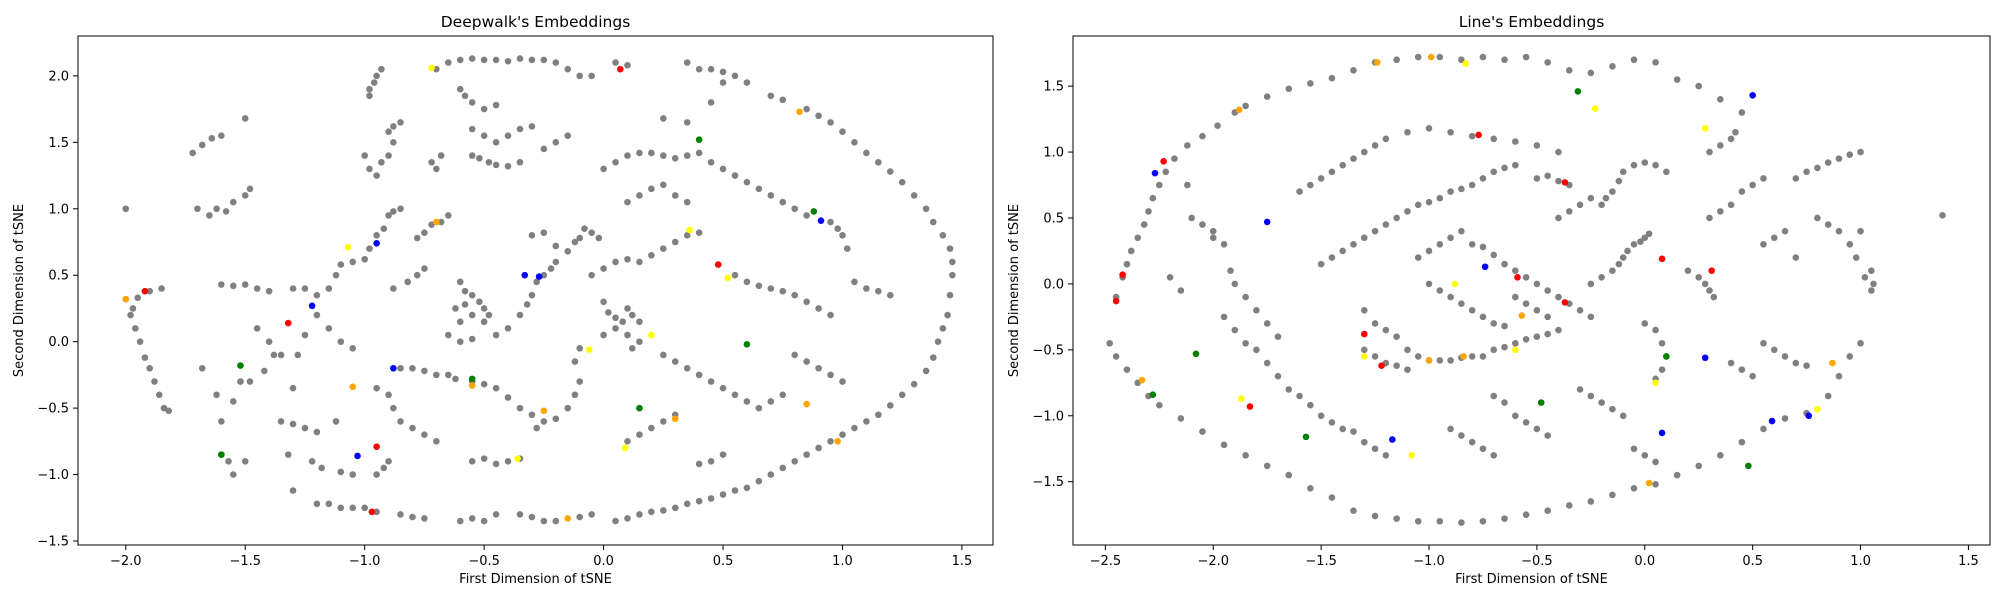 The image size is (2000, 600). What do you see at coordinates (1531, 579) in the screenshot?
I see `chart-1-x-axis-label: First Dimension of tSNE` at bounding box center [1531, 579].